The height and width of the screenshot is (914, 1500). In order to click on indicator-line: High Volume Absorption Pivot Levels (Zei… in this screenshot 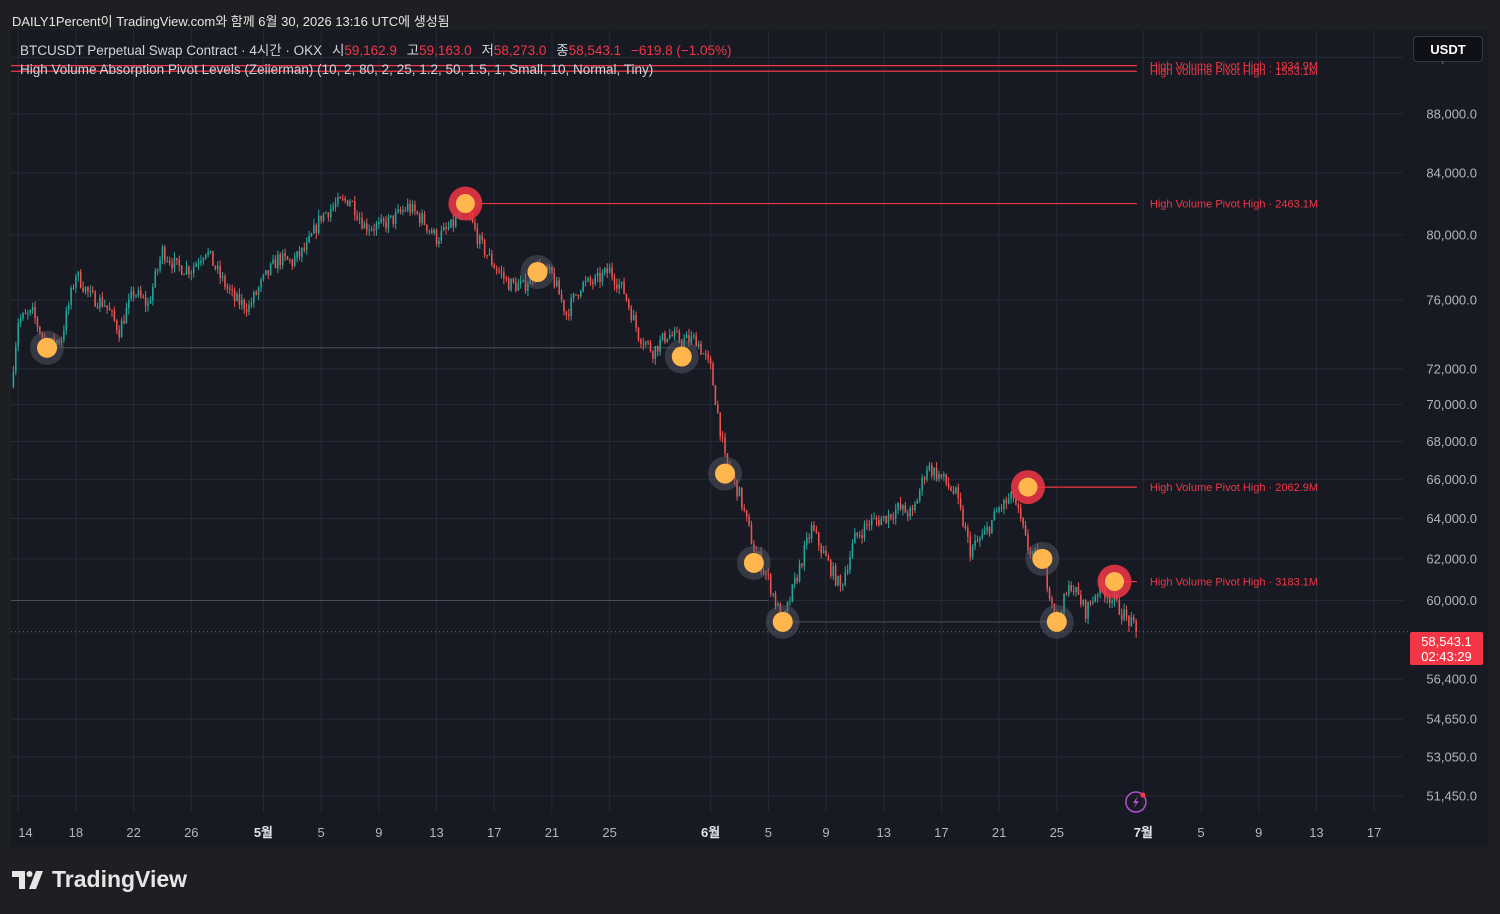, I will do `click(337, 69)`.